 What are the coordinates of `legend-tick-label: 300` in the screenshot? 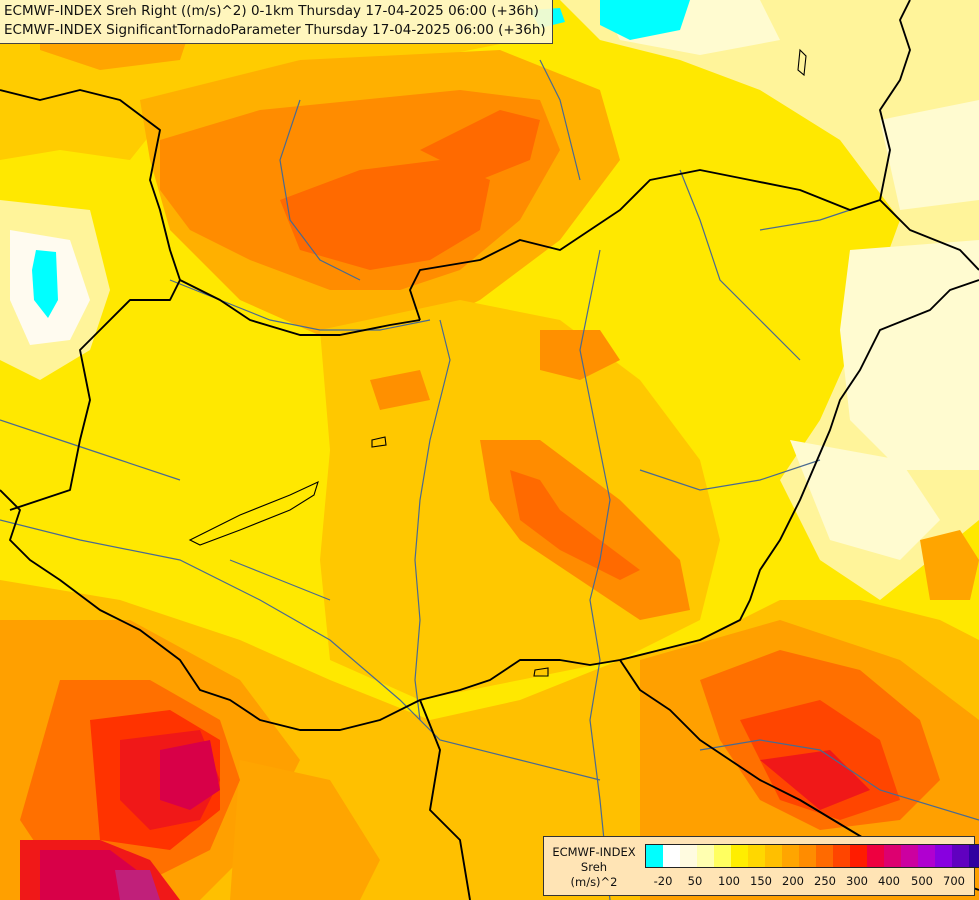 It's located at (857, 881).